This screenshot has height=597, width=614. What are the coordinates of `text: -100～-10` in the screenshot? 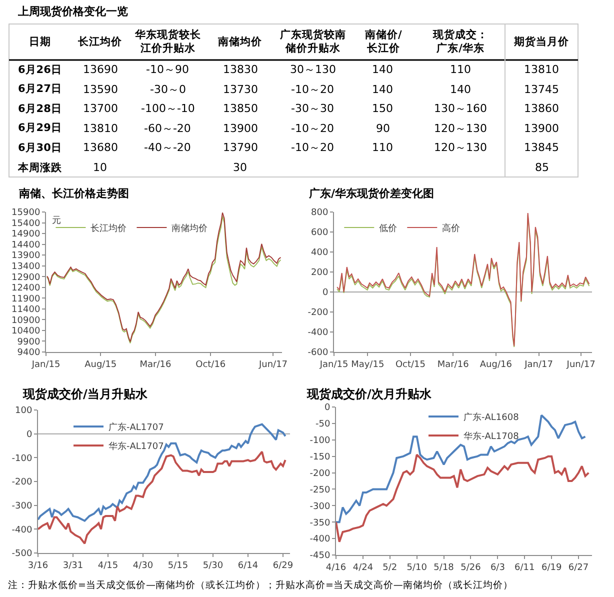 It's located at (168, 108).